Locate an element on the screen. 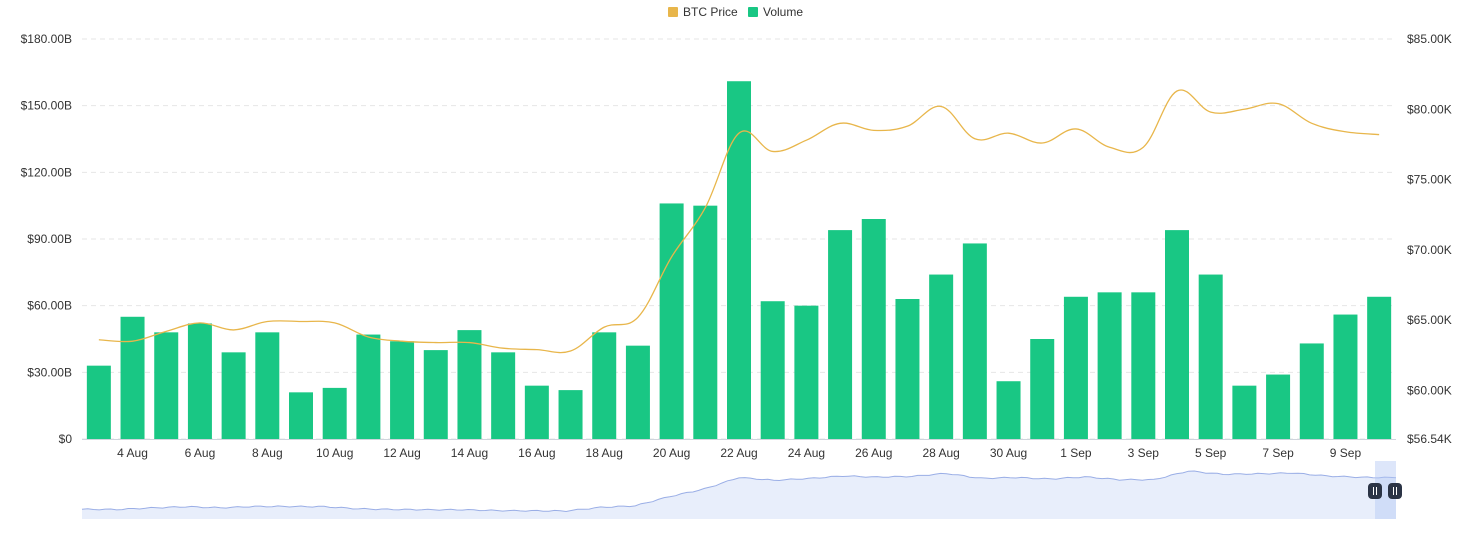 The width and height of the screenshot is (1473, 550). legend-label: Volume is located at coordinates (783, 12).